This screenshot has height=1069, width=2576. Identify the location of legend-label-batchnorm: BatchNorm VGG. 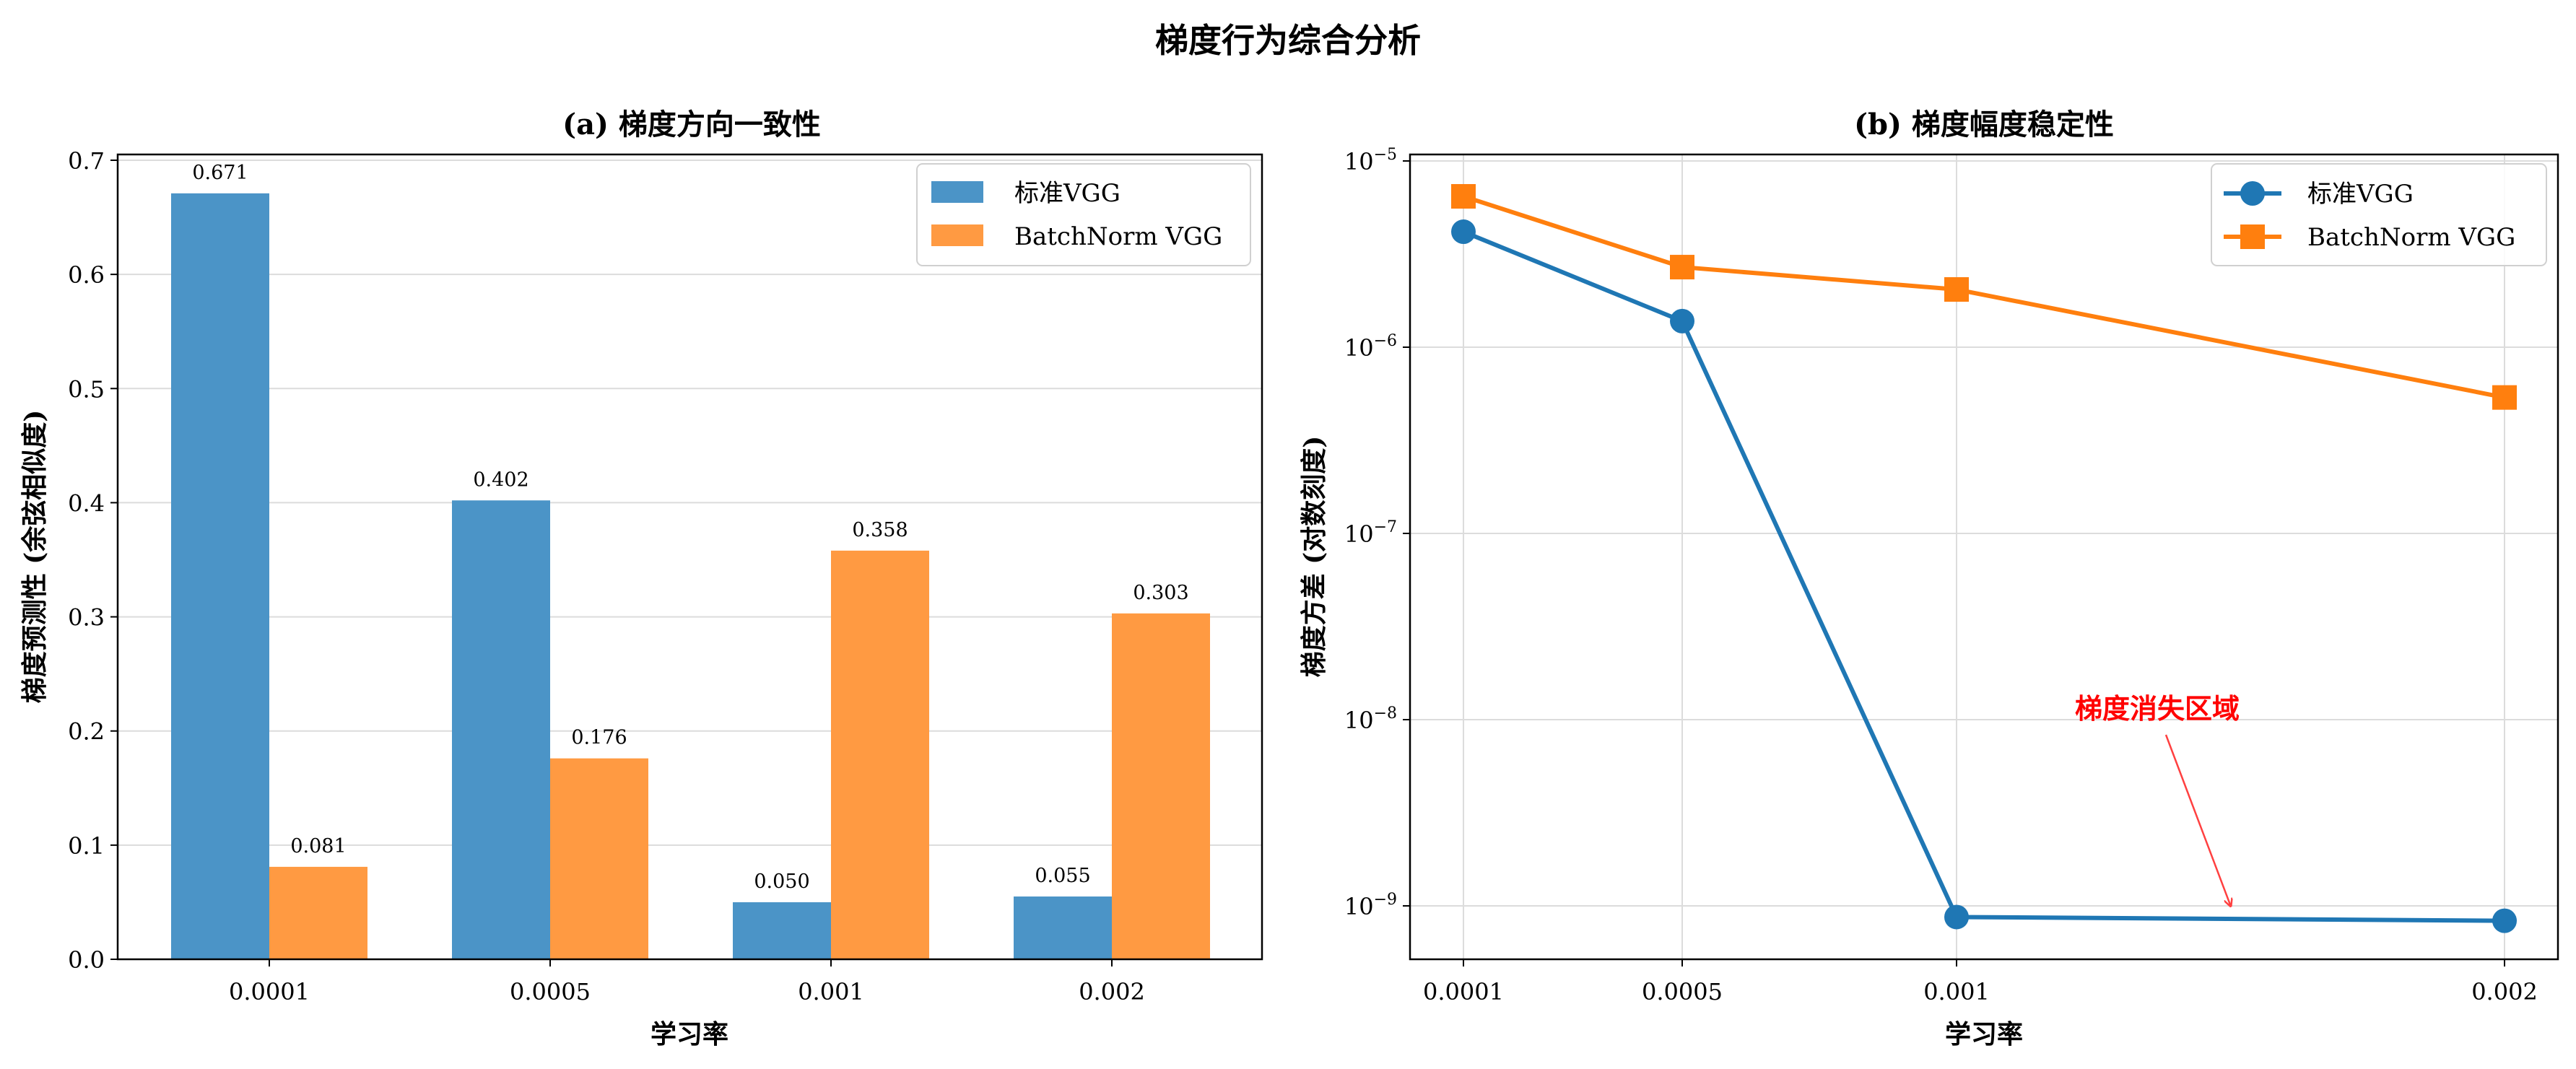
(1118, 236).